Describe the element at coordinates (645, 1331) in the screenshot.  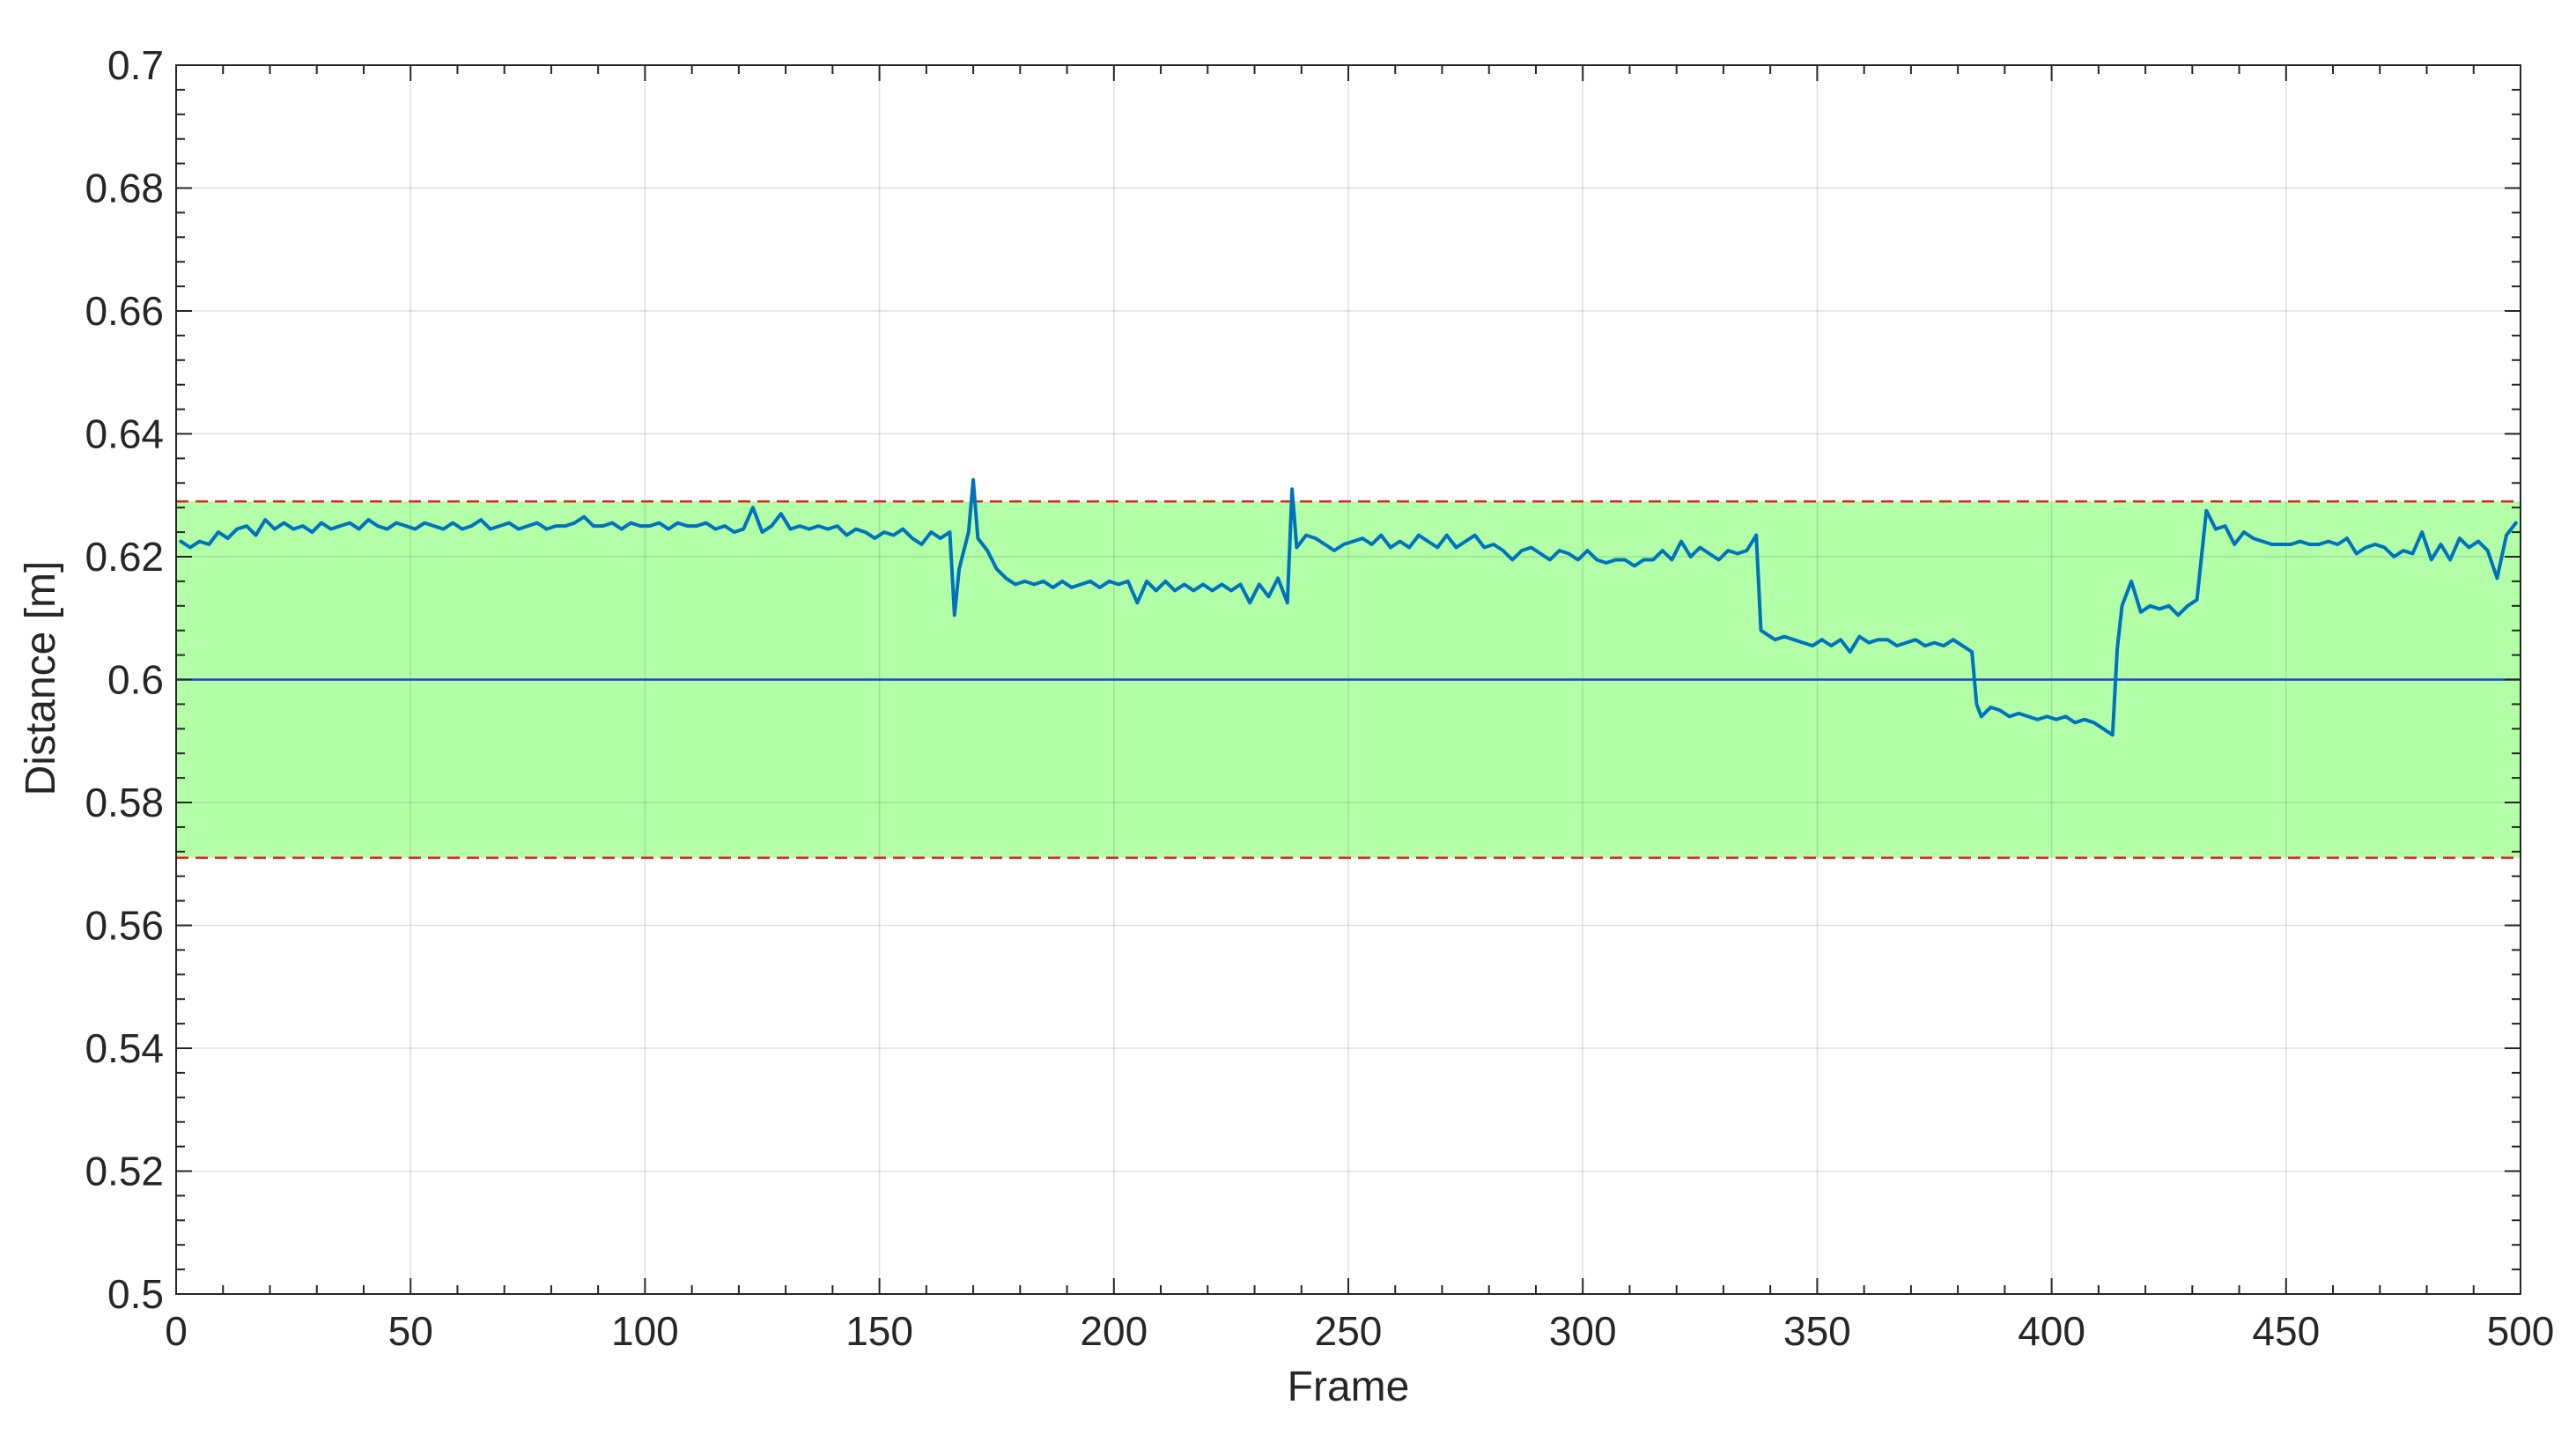
I see `x-tick-label: 100` at that location.